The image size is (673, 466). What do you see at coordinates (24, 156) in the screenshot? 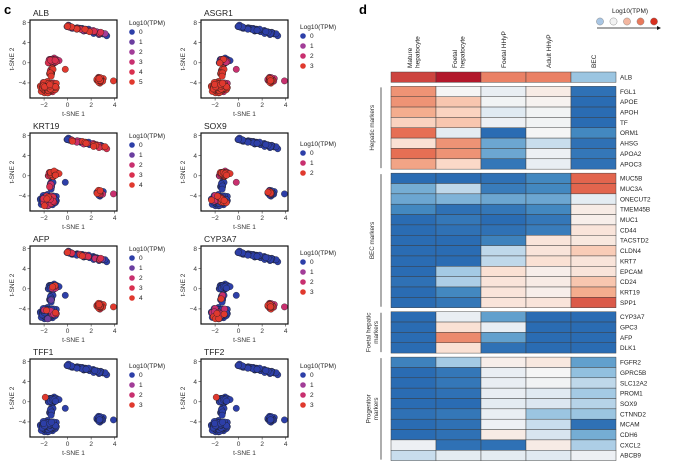
I see `y-tick-label: 4` at bounding box center [24, 156].